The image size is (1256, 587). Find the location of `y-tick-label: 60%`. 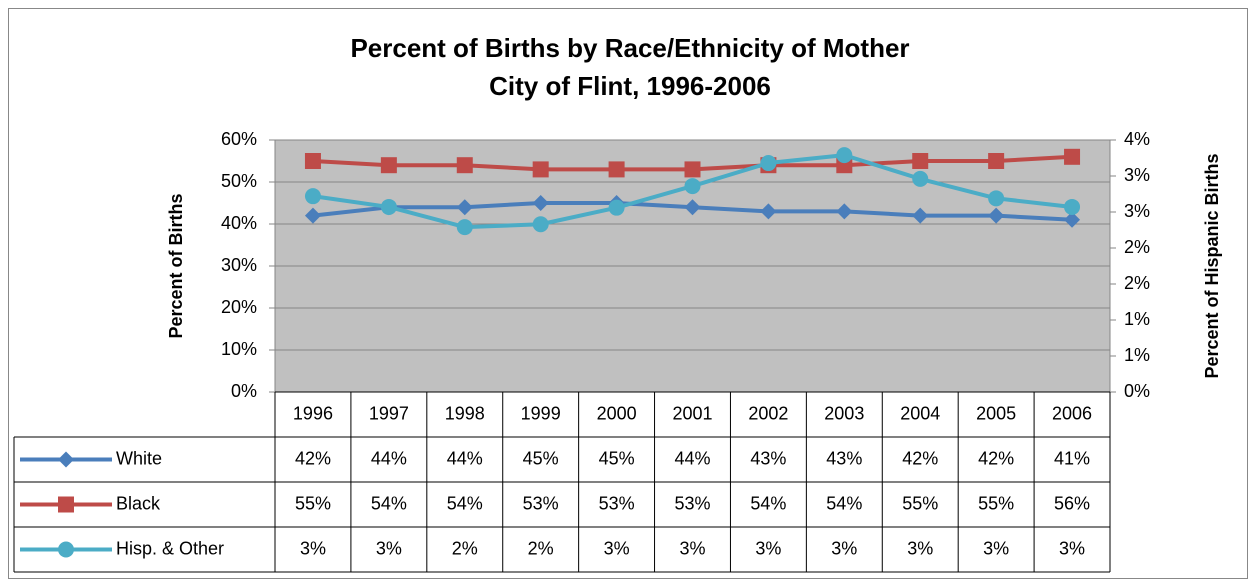

y-tick-label: 60% is located at coordinates (239, 139).